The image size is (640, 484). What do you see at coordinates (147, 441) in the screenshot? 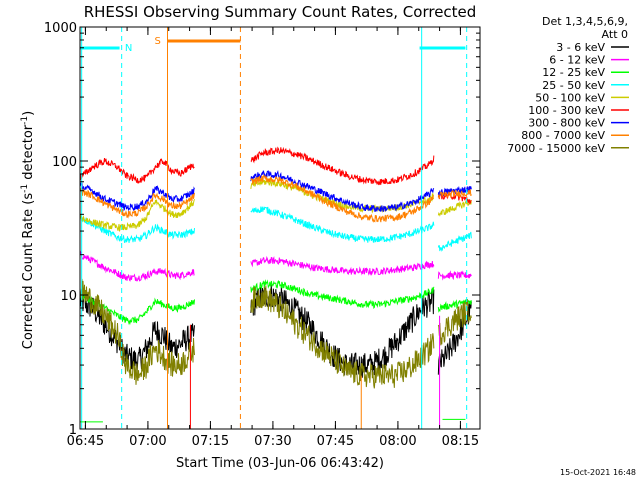
I see `x-tick-label-1: 07:00` at bounding box center [147, 441].